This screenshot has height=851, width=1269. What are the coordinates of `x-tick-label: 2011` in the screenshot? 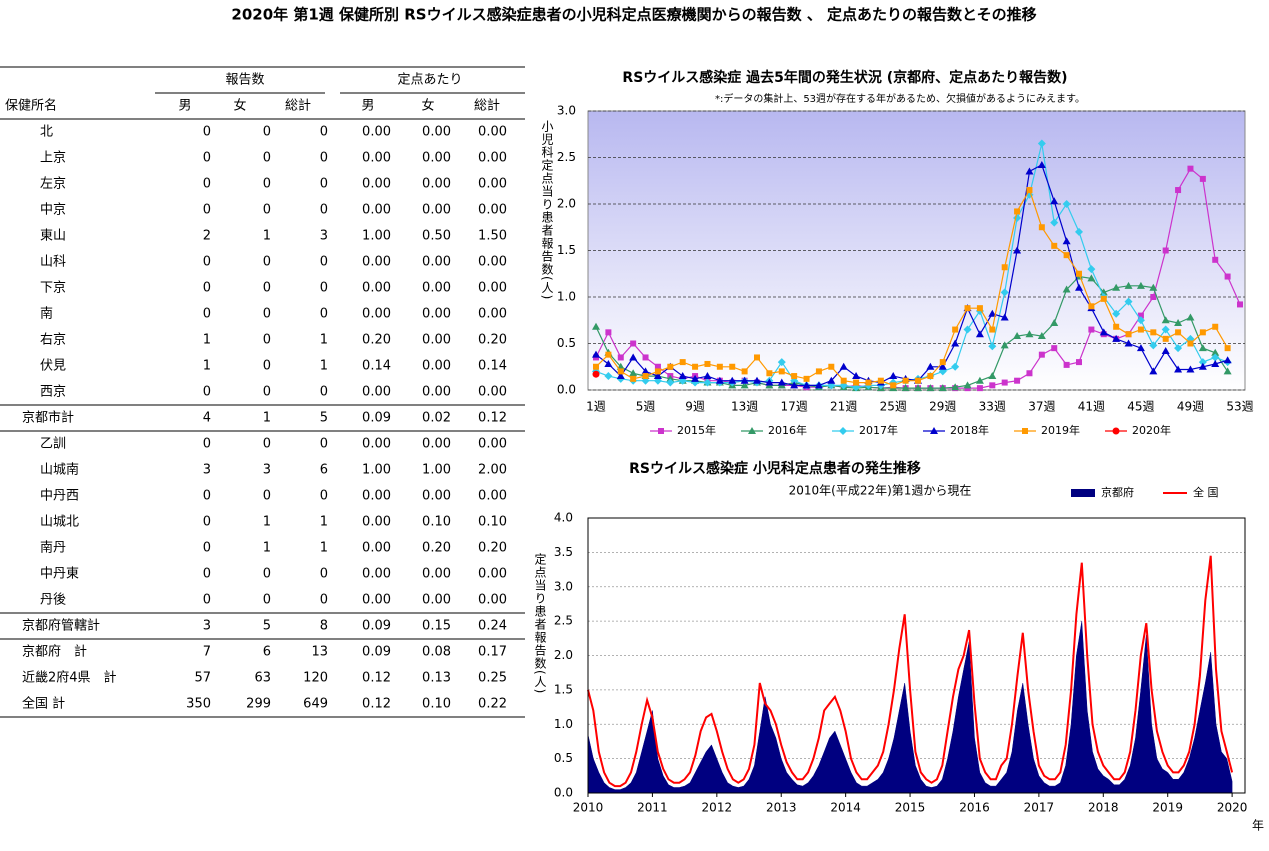 It's located at (652, 808).